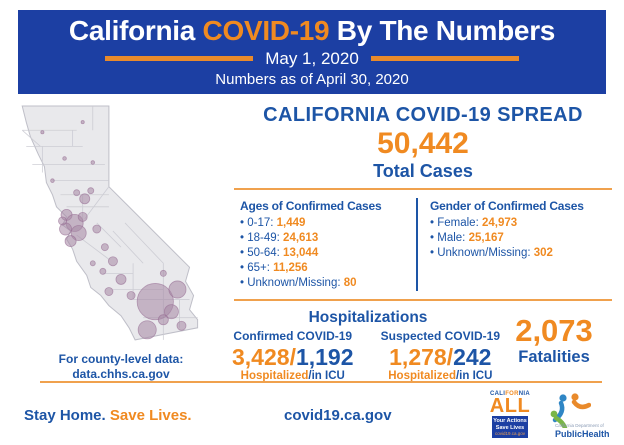 The height and width of the screenshot is (445, 624). Describe the element at coordinates (451, 237) in the screenshot. I see `gender-label: Male:` at that location.